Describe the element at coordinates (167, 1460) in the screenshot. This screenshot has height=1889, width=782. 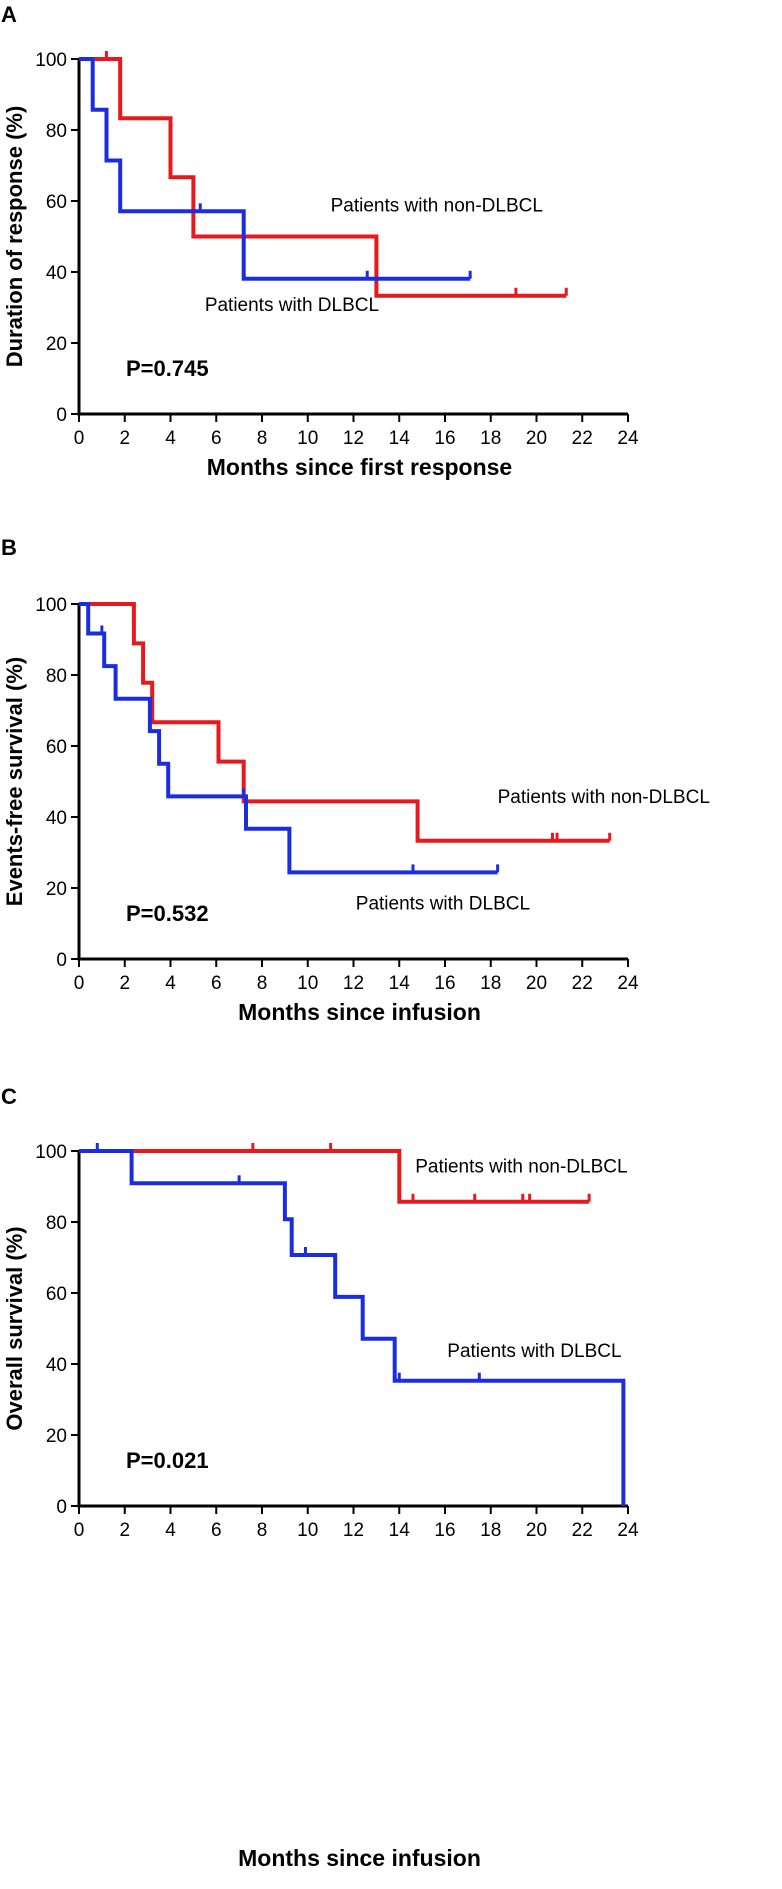
I see `p-value: P=0.021` at that location.